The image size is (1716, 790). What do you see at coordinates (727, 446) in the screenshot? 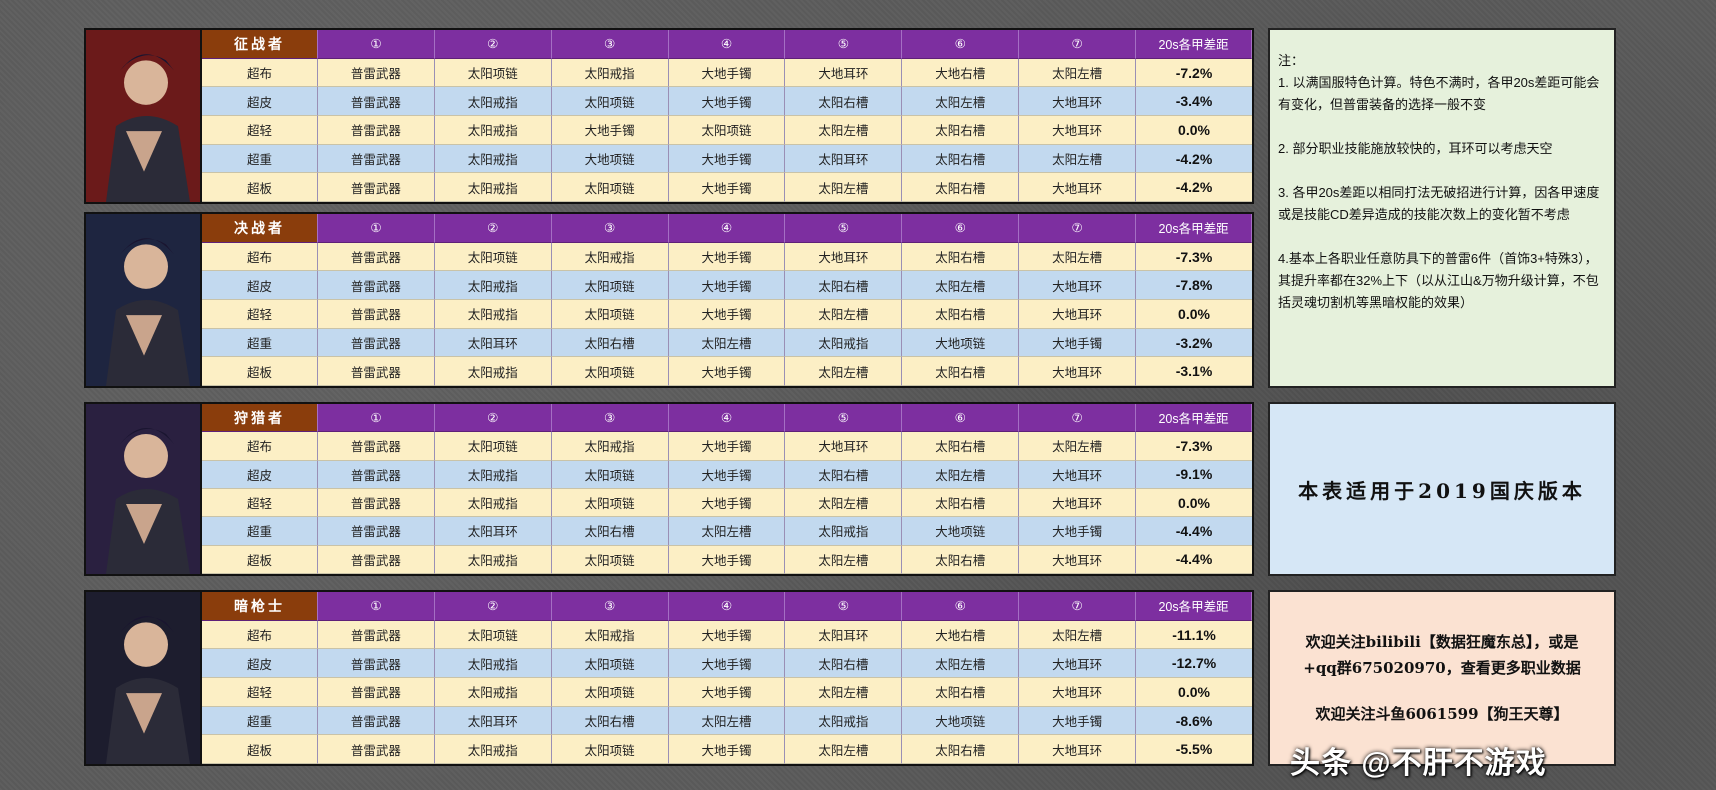
I see `table-row: 超布 普雷武器 太阳项链 太阳戒指 大地手镯 大地耳环 太阳右槽 太阳左槽 -7.3%` at bounding box center [727, 446].